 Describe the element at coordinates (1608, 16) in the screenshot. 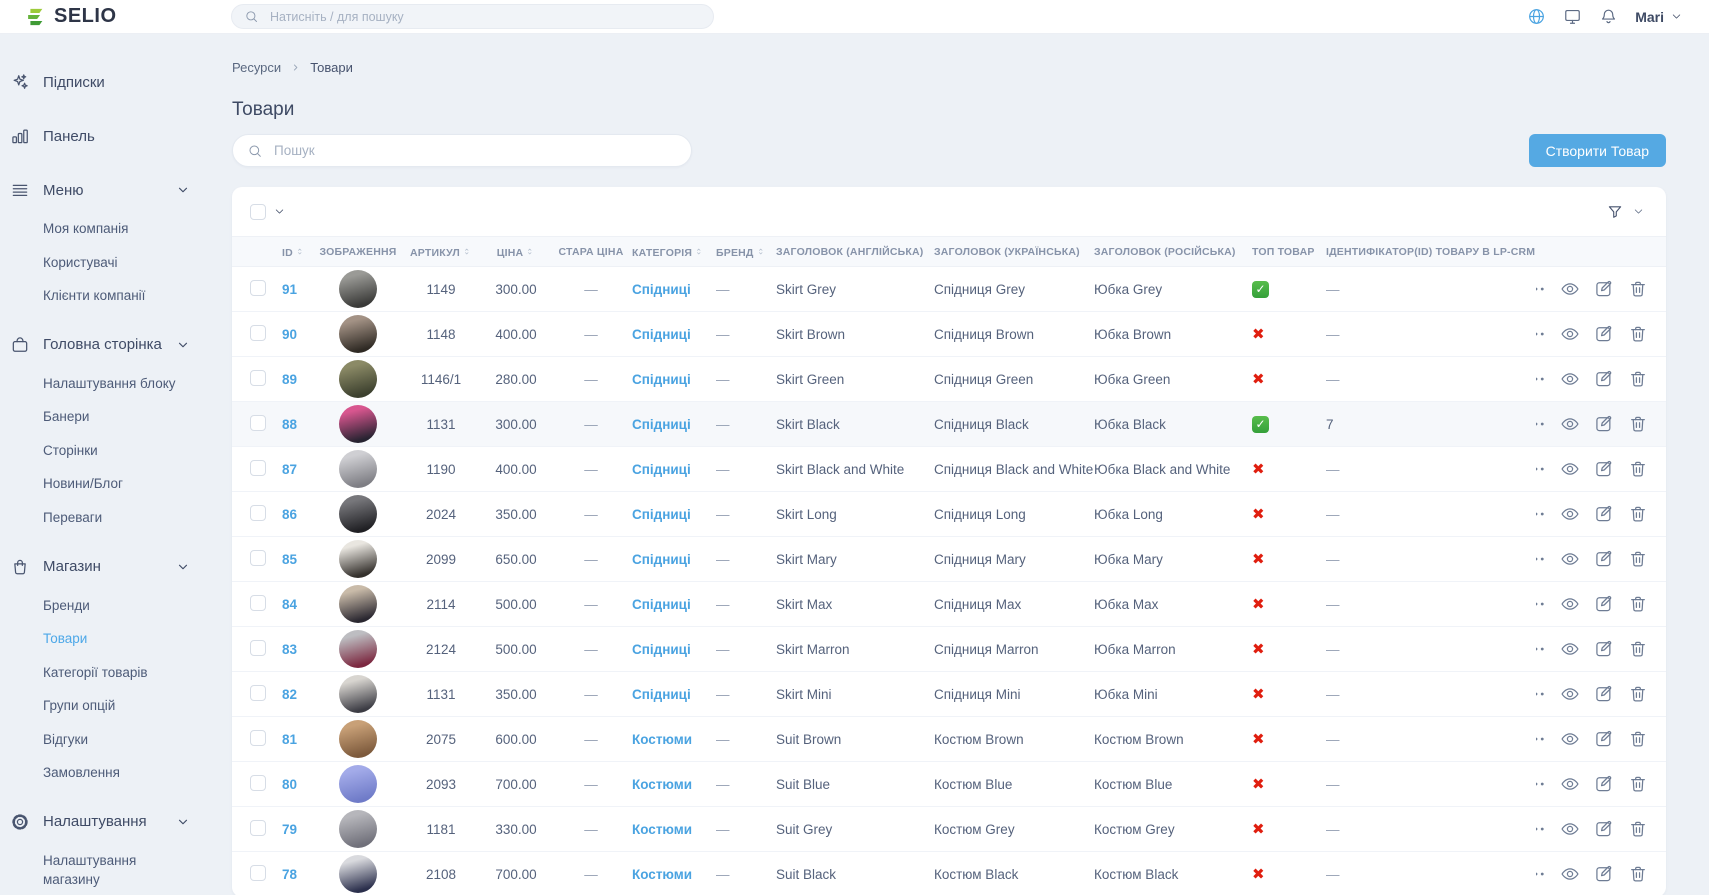

I see `bell-icon` at that location.